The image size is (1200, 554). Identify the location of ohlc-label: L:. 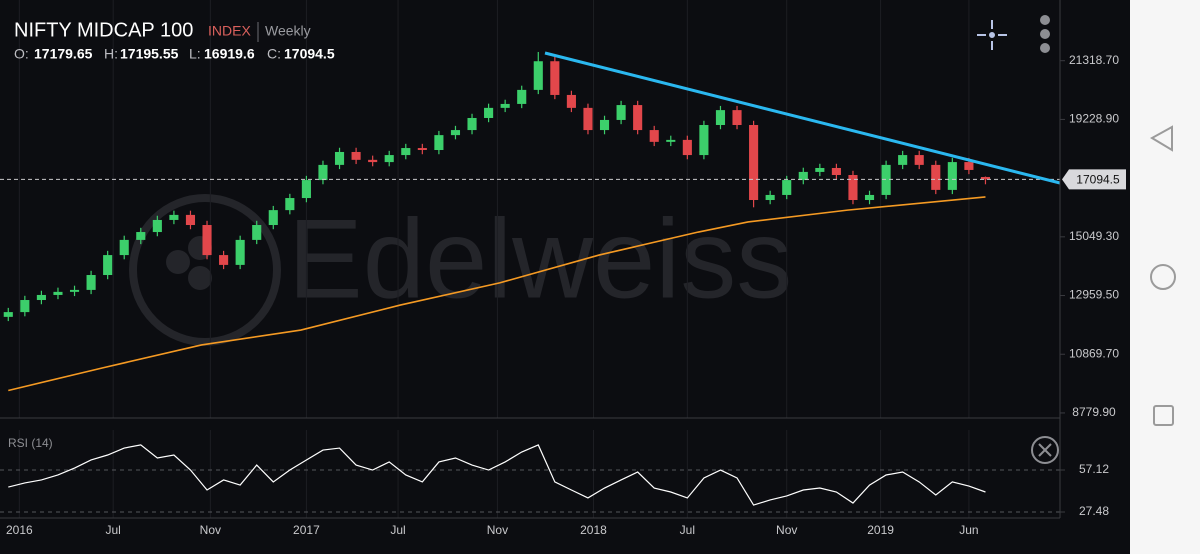
(195, 54).